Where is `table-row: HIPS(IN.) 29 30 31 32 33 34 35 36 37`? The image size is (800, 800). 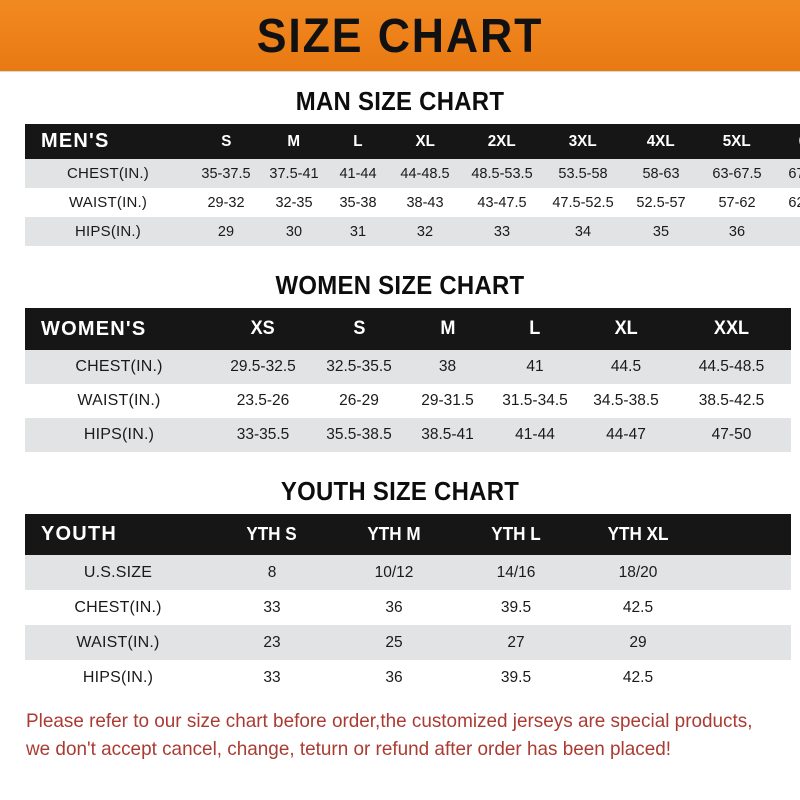 table-row: HIPS(IN.) 29 30 31 32 33 34 35 36 37 is located at coordinates (412, 231).